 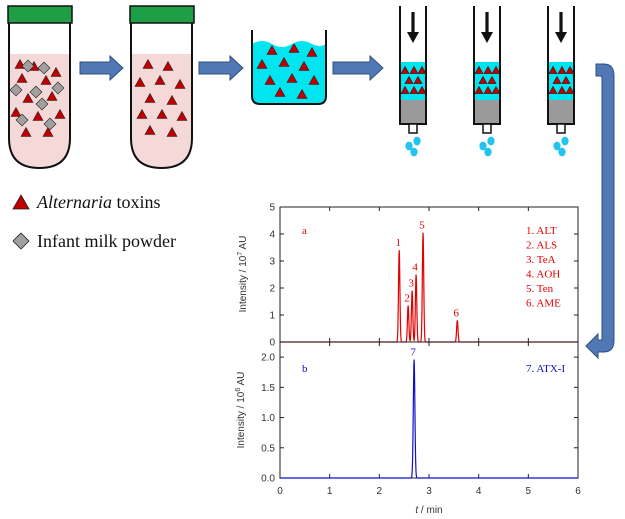 I want to click on a-y-tick-label: 2, so click(x=272, y=289).